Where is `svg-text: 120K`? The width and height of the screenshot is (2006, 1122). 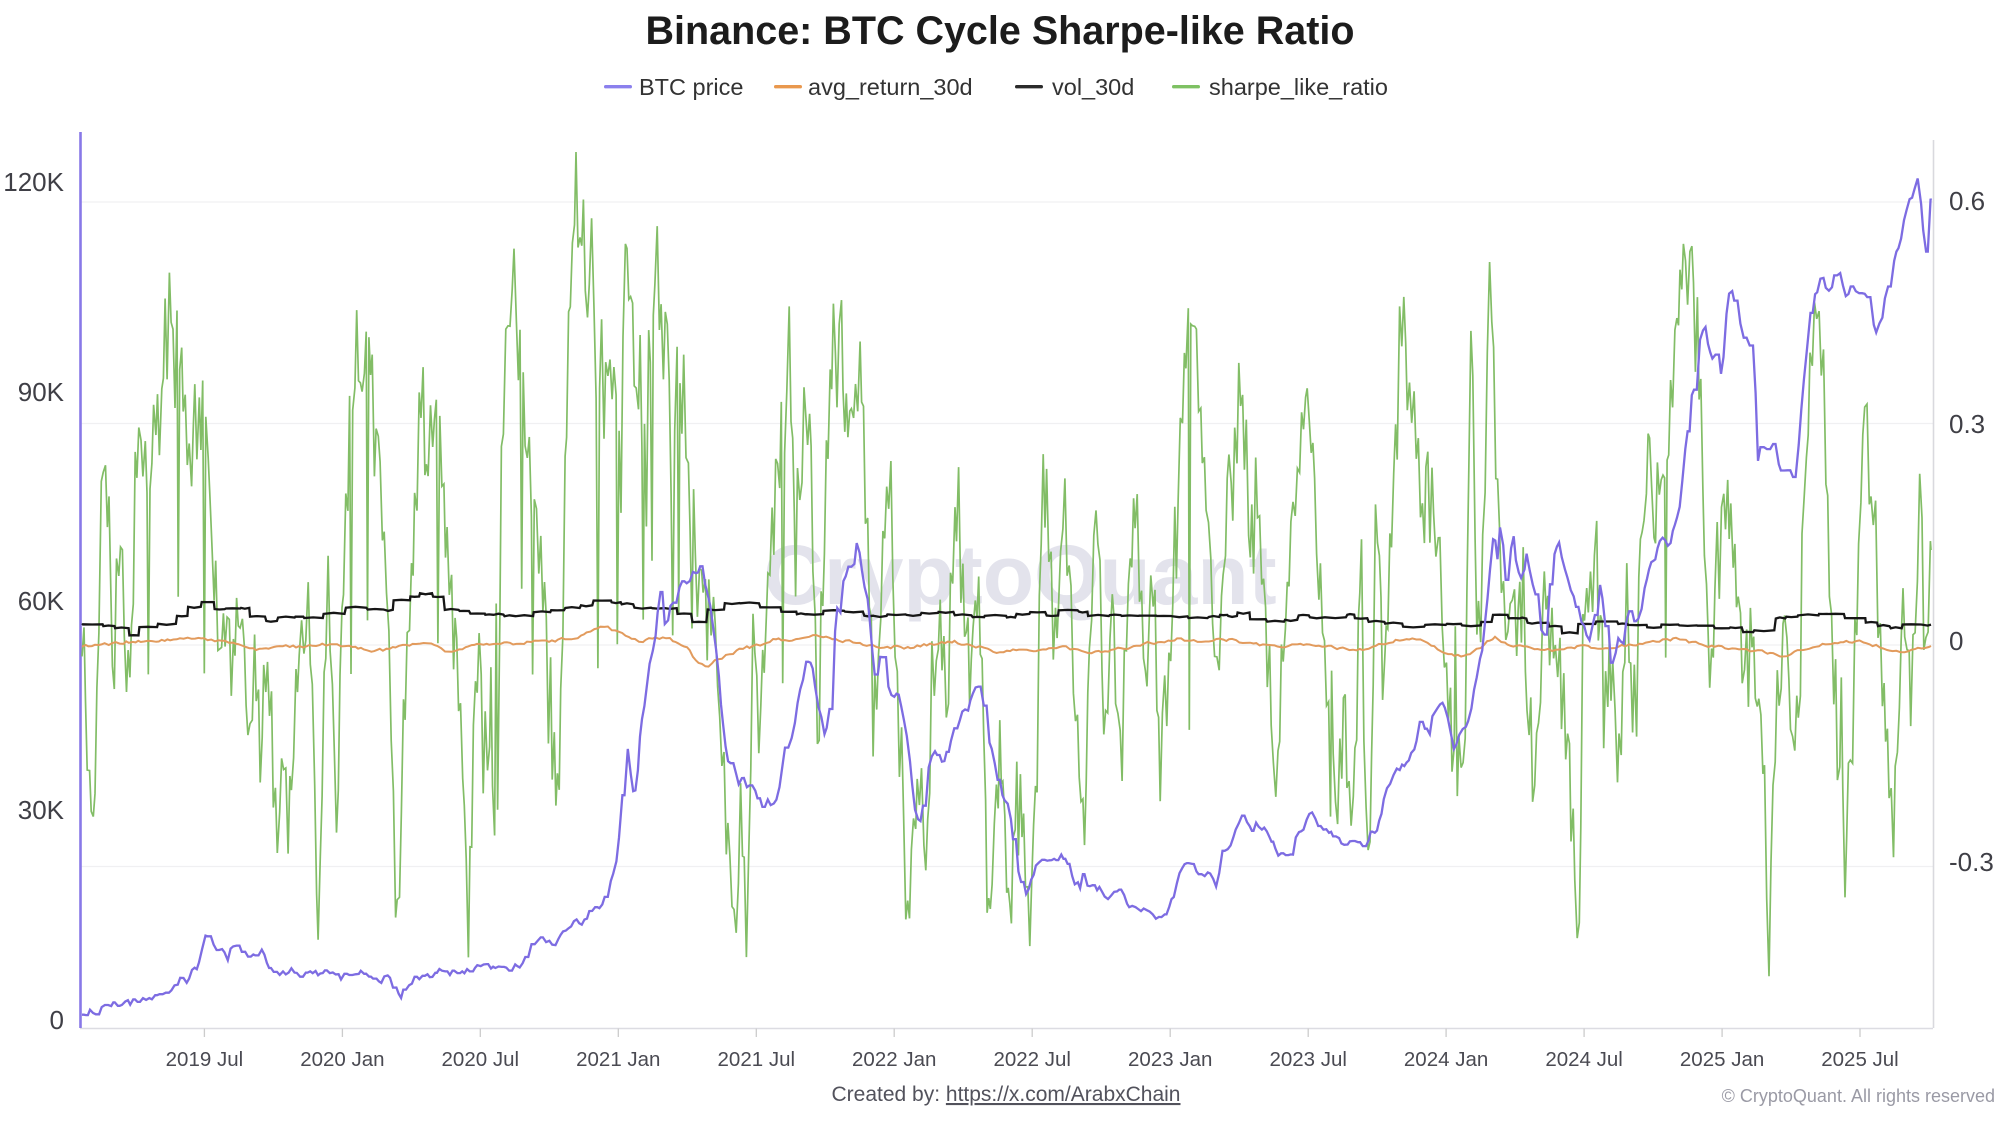 svg-text: 120K is located at coordinates (33, 182).